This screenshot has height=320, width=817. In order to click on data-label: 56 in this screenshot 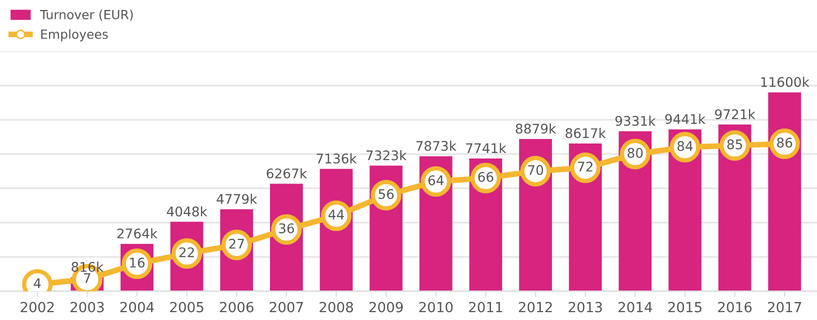, I will do `click(386, 194)`.